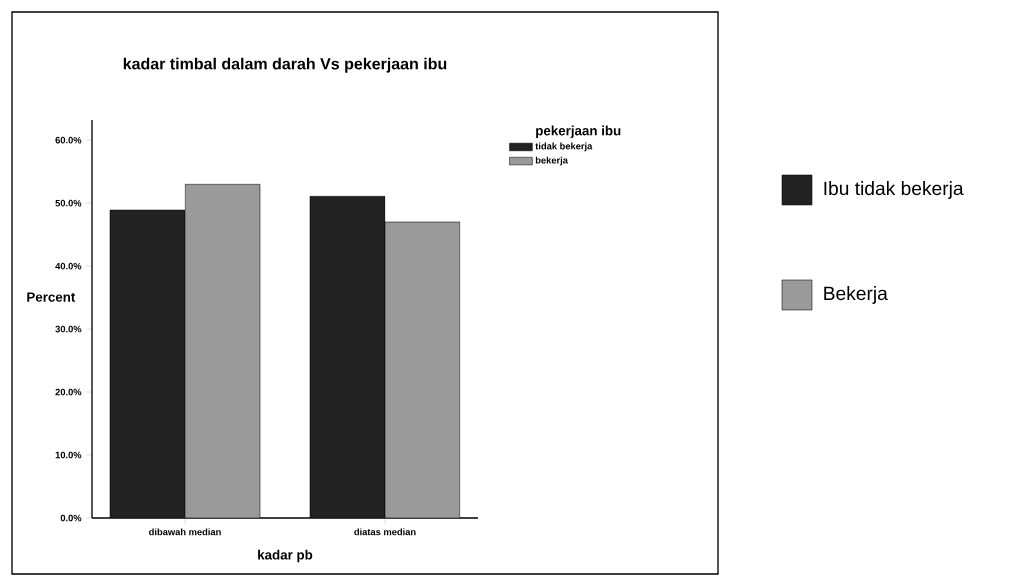  Describe the element at coordinates (894, 190) in the screenshot. I see `text: Ibu tidak bekerja` at that location.